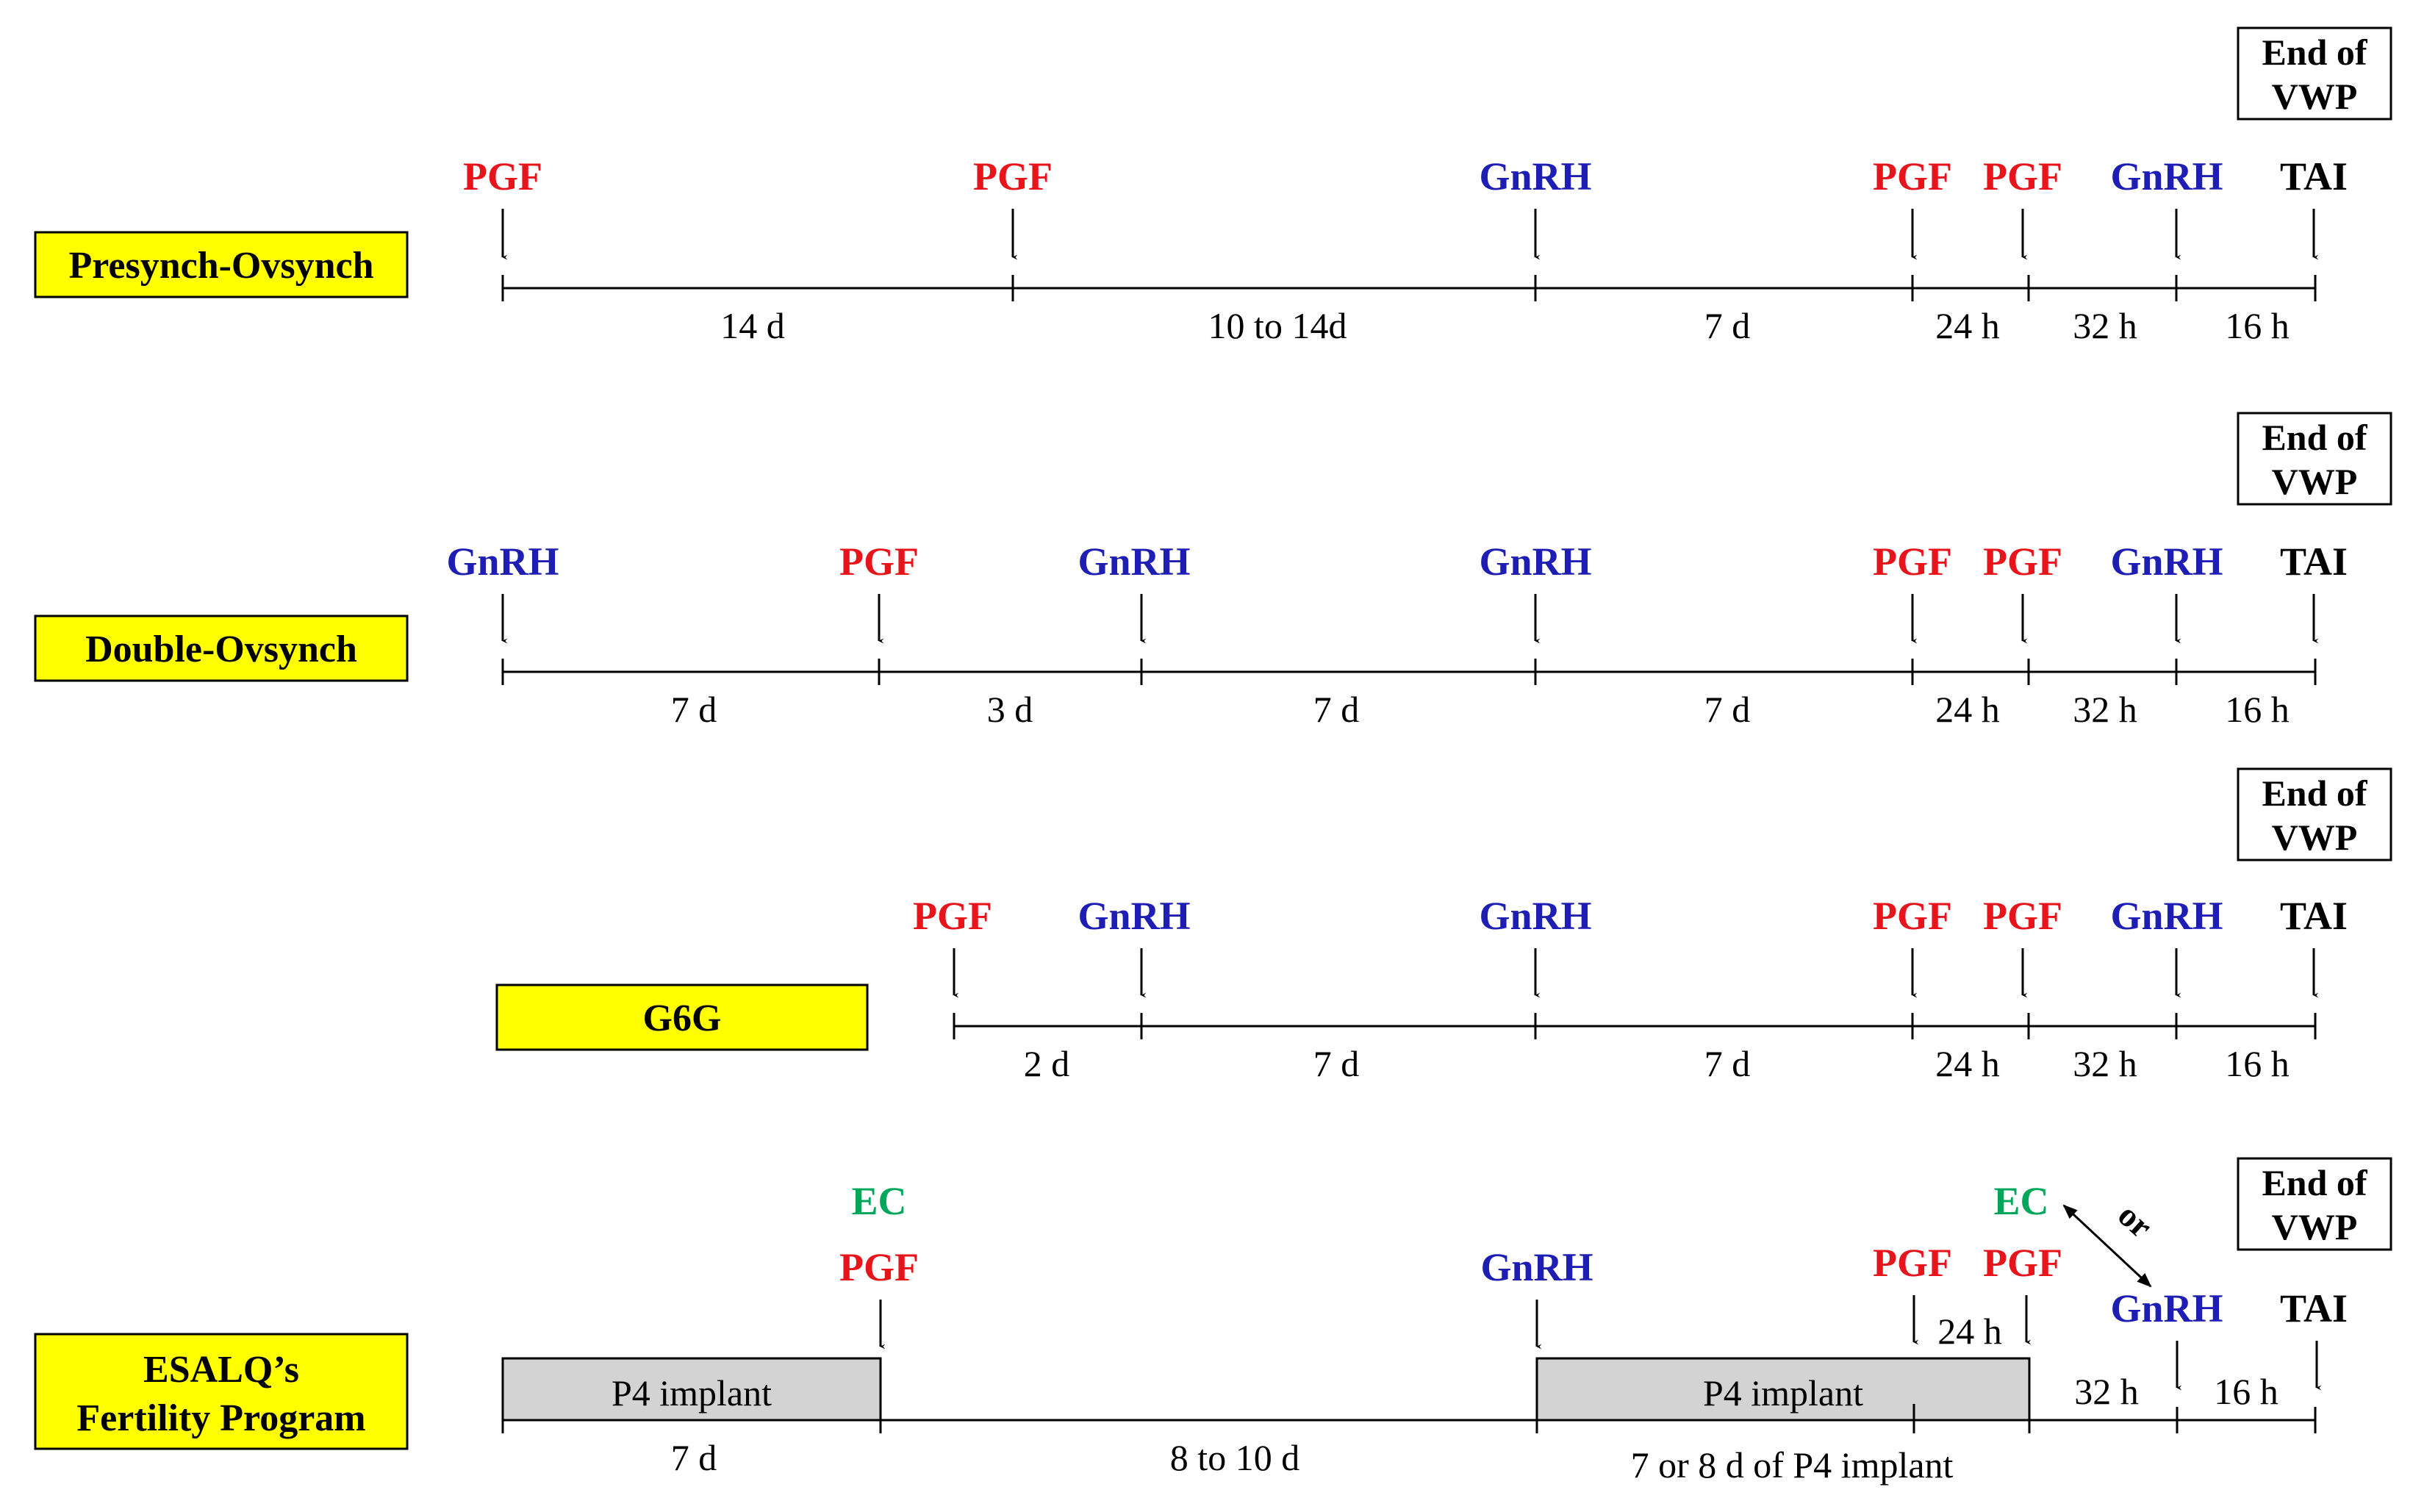 The width and height of the screenshot is (2413, 1512). Describe the element at coordinates (752, 325) in the screenshot. I see `duration-label: 14 d` at that location.